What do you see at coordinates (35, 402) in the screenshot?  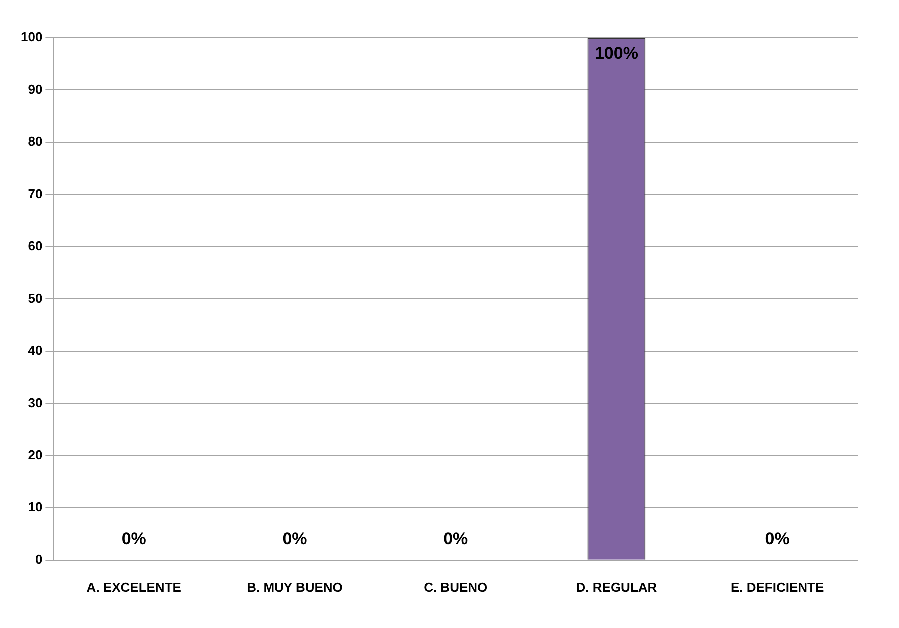 I see `y-tick-label: 30` at bounding box center [35, 402].